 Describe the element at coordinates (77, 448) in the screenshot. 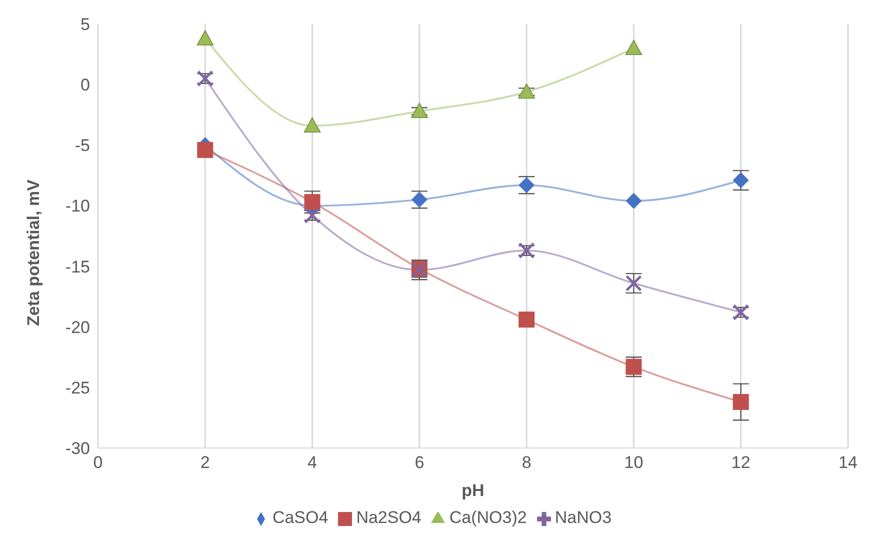

I see `y-tick-label: -30` at that location.